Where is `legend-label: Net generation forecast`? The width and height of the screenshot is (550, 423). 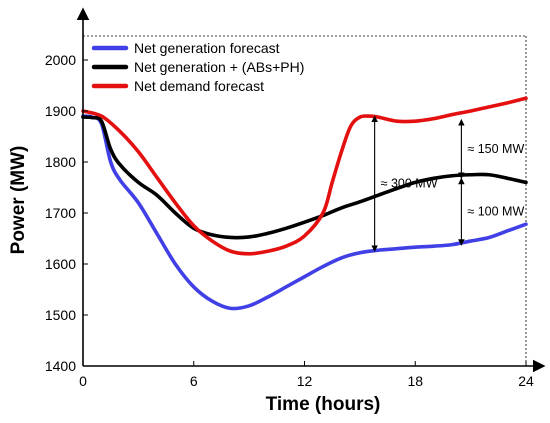 legend-label: Net generation forecast is located at coordinates (207, 48).